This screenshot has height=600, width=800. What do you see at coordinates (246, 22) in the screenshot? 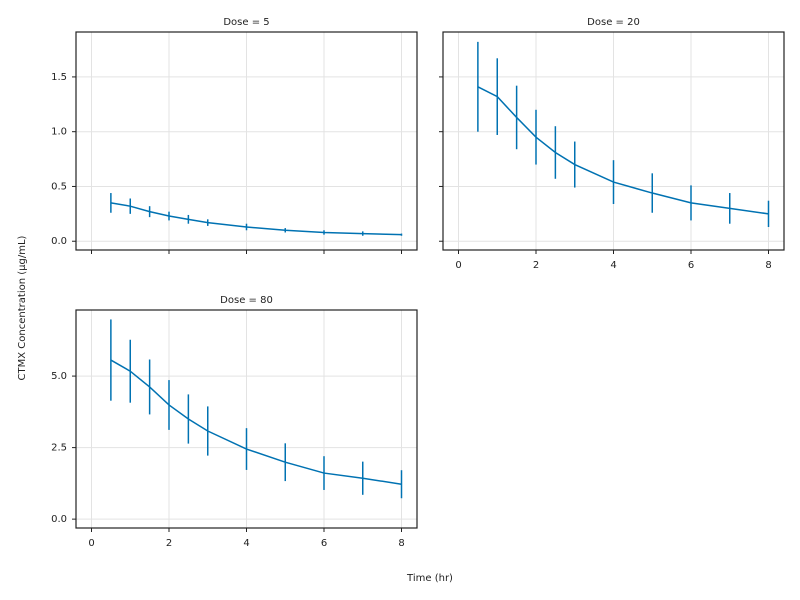
I see `panel-title: Dose = 5` at bounding box center [246, 22].